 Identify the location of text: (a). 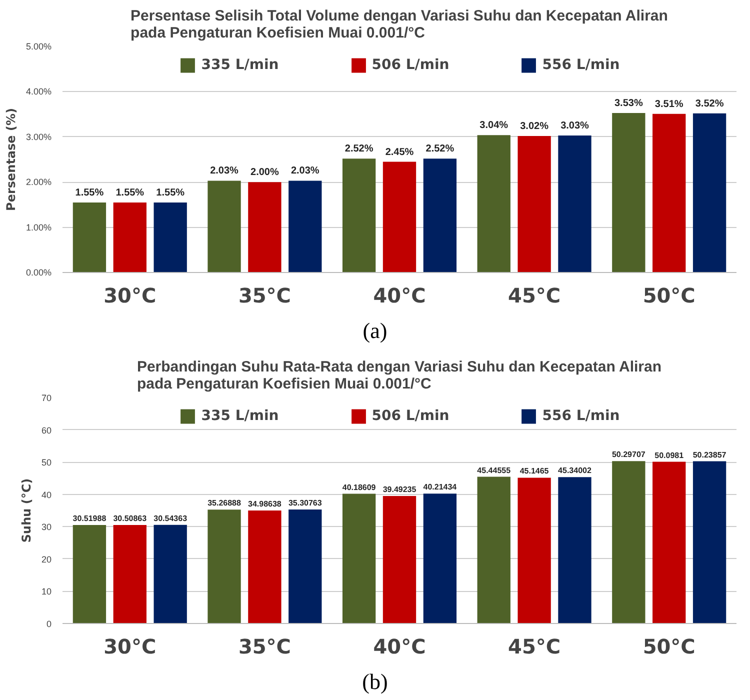
(375, 331).